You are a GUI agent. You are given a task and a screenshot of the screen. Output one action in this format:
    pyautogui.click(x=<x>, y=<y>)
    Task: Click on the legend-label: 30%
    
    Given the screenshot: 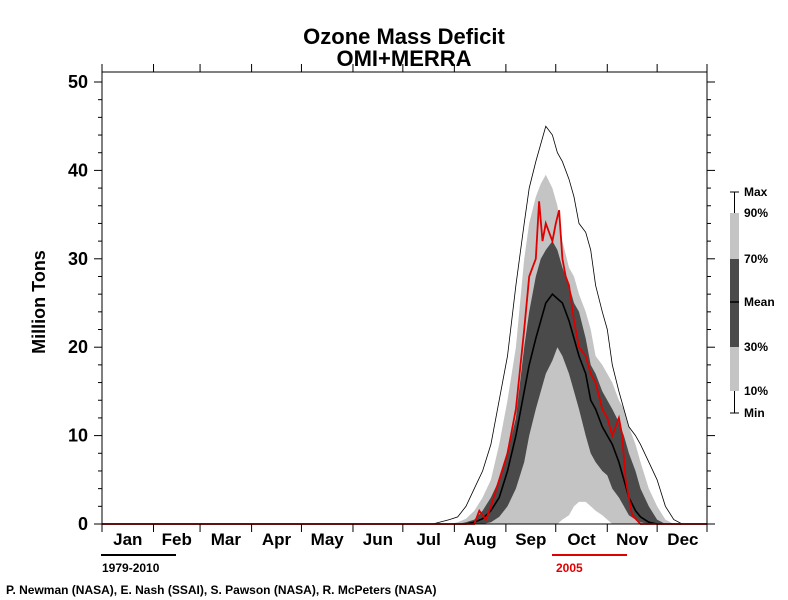 What is the action you would take?
    pyautogui.click(x=756, y=347)
    